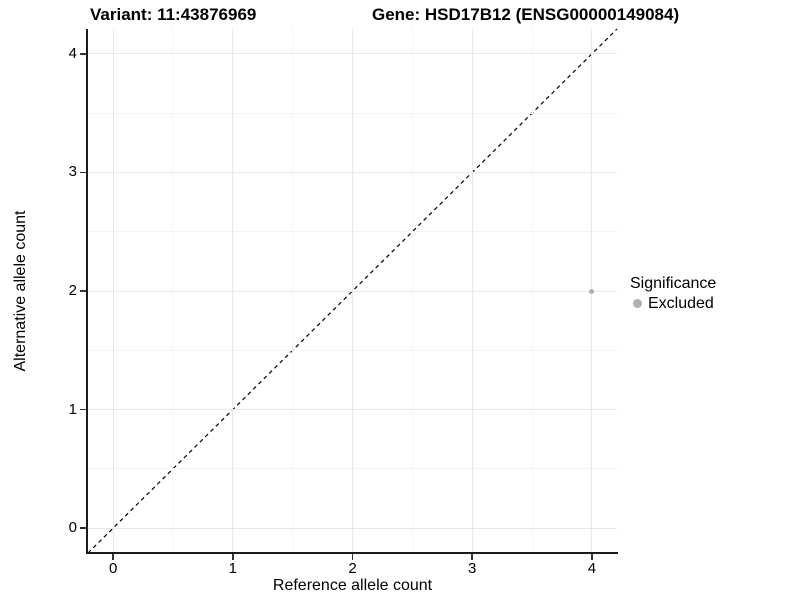 The image size is (800, 600). Describe the element at coordinates (72, 172) in the screenshot. I see `y-axis-tick-label: 3` at that location.